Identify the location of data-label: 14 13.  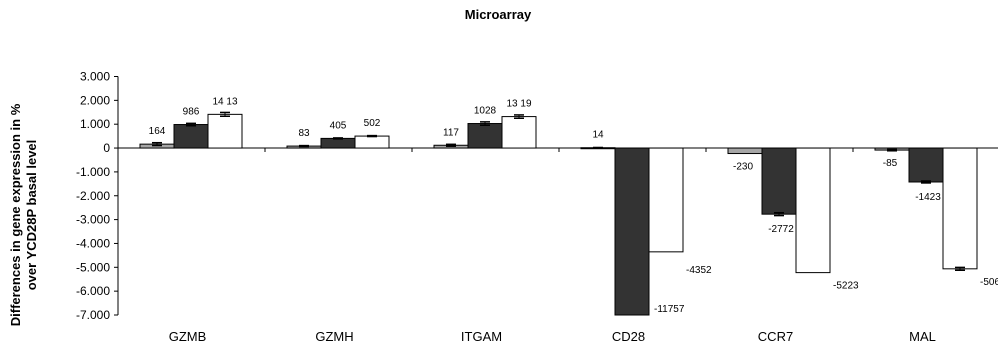
(224, 101).